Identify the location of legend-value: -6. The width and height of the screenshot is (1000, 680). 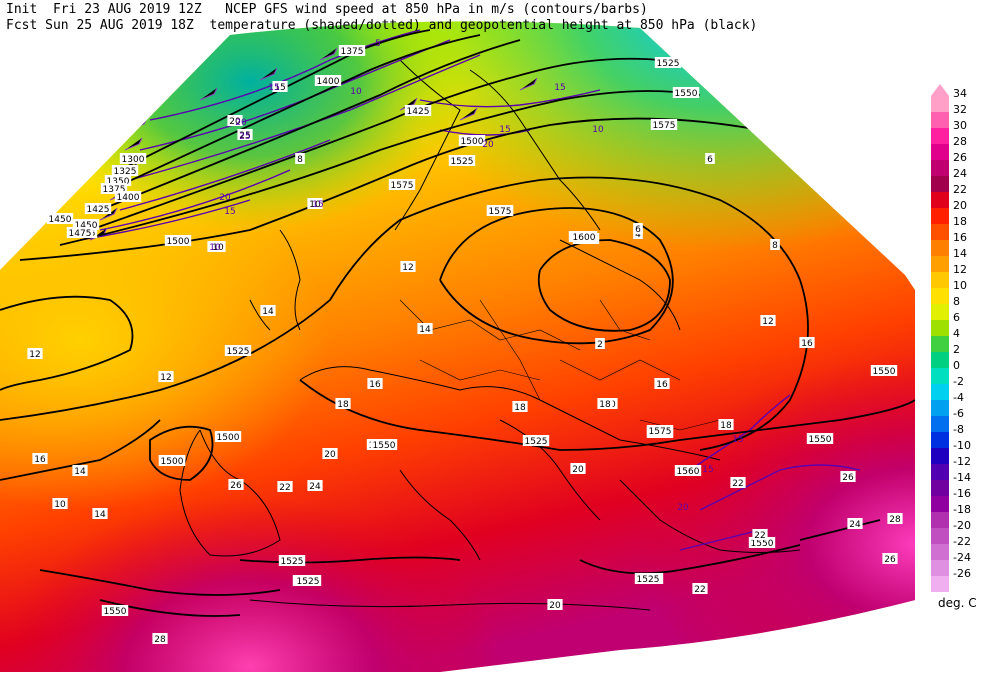
(958, 413).